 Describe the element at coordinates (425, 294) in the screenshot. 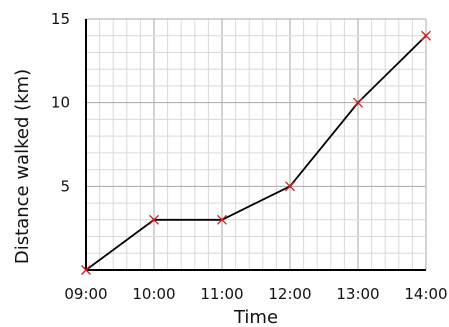

I see `x-tick-label: 14:00` at that location.